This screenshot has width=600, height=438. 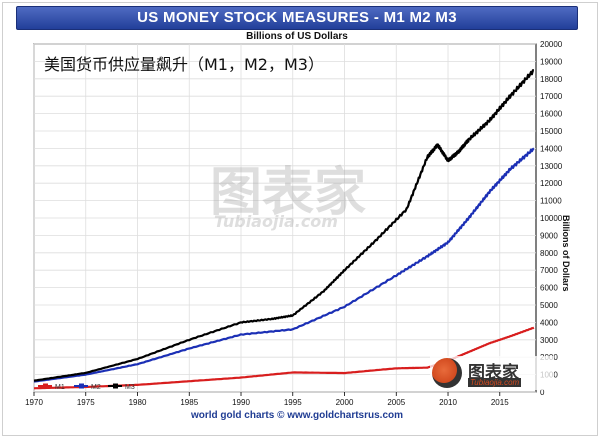 I want to click on y-tick-label: 20000, so click(x=551, y=44).